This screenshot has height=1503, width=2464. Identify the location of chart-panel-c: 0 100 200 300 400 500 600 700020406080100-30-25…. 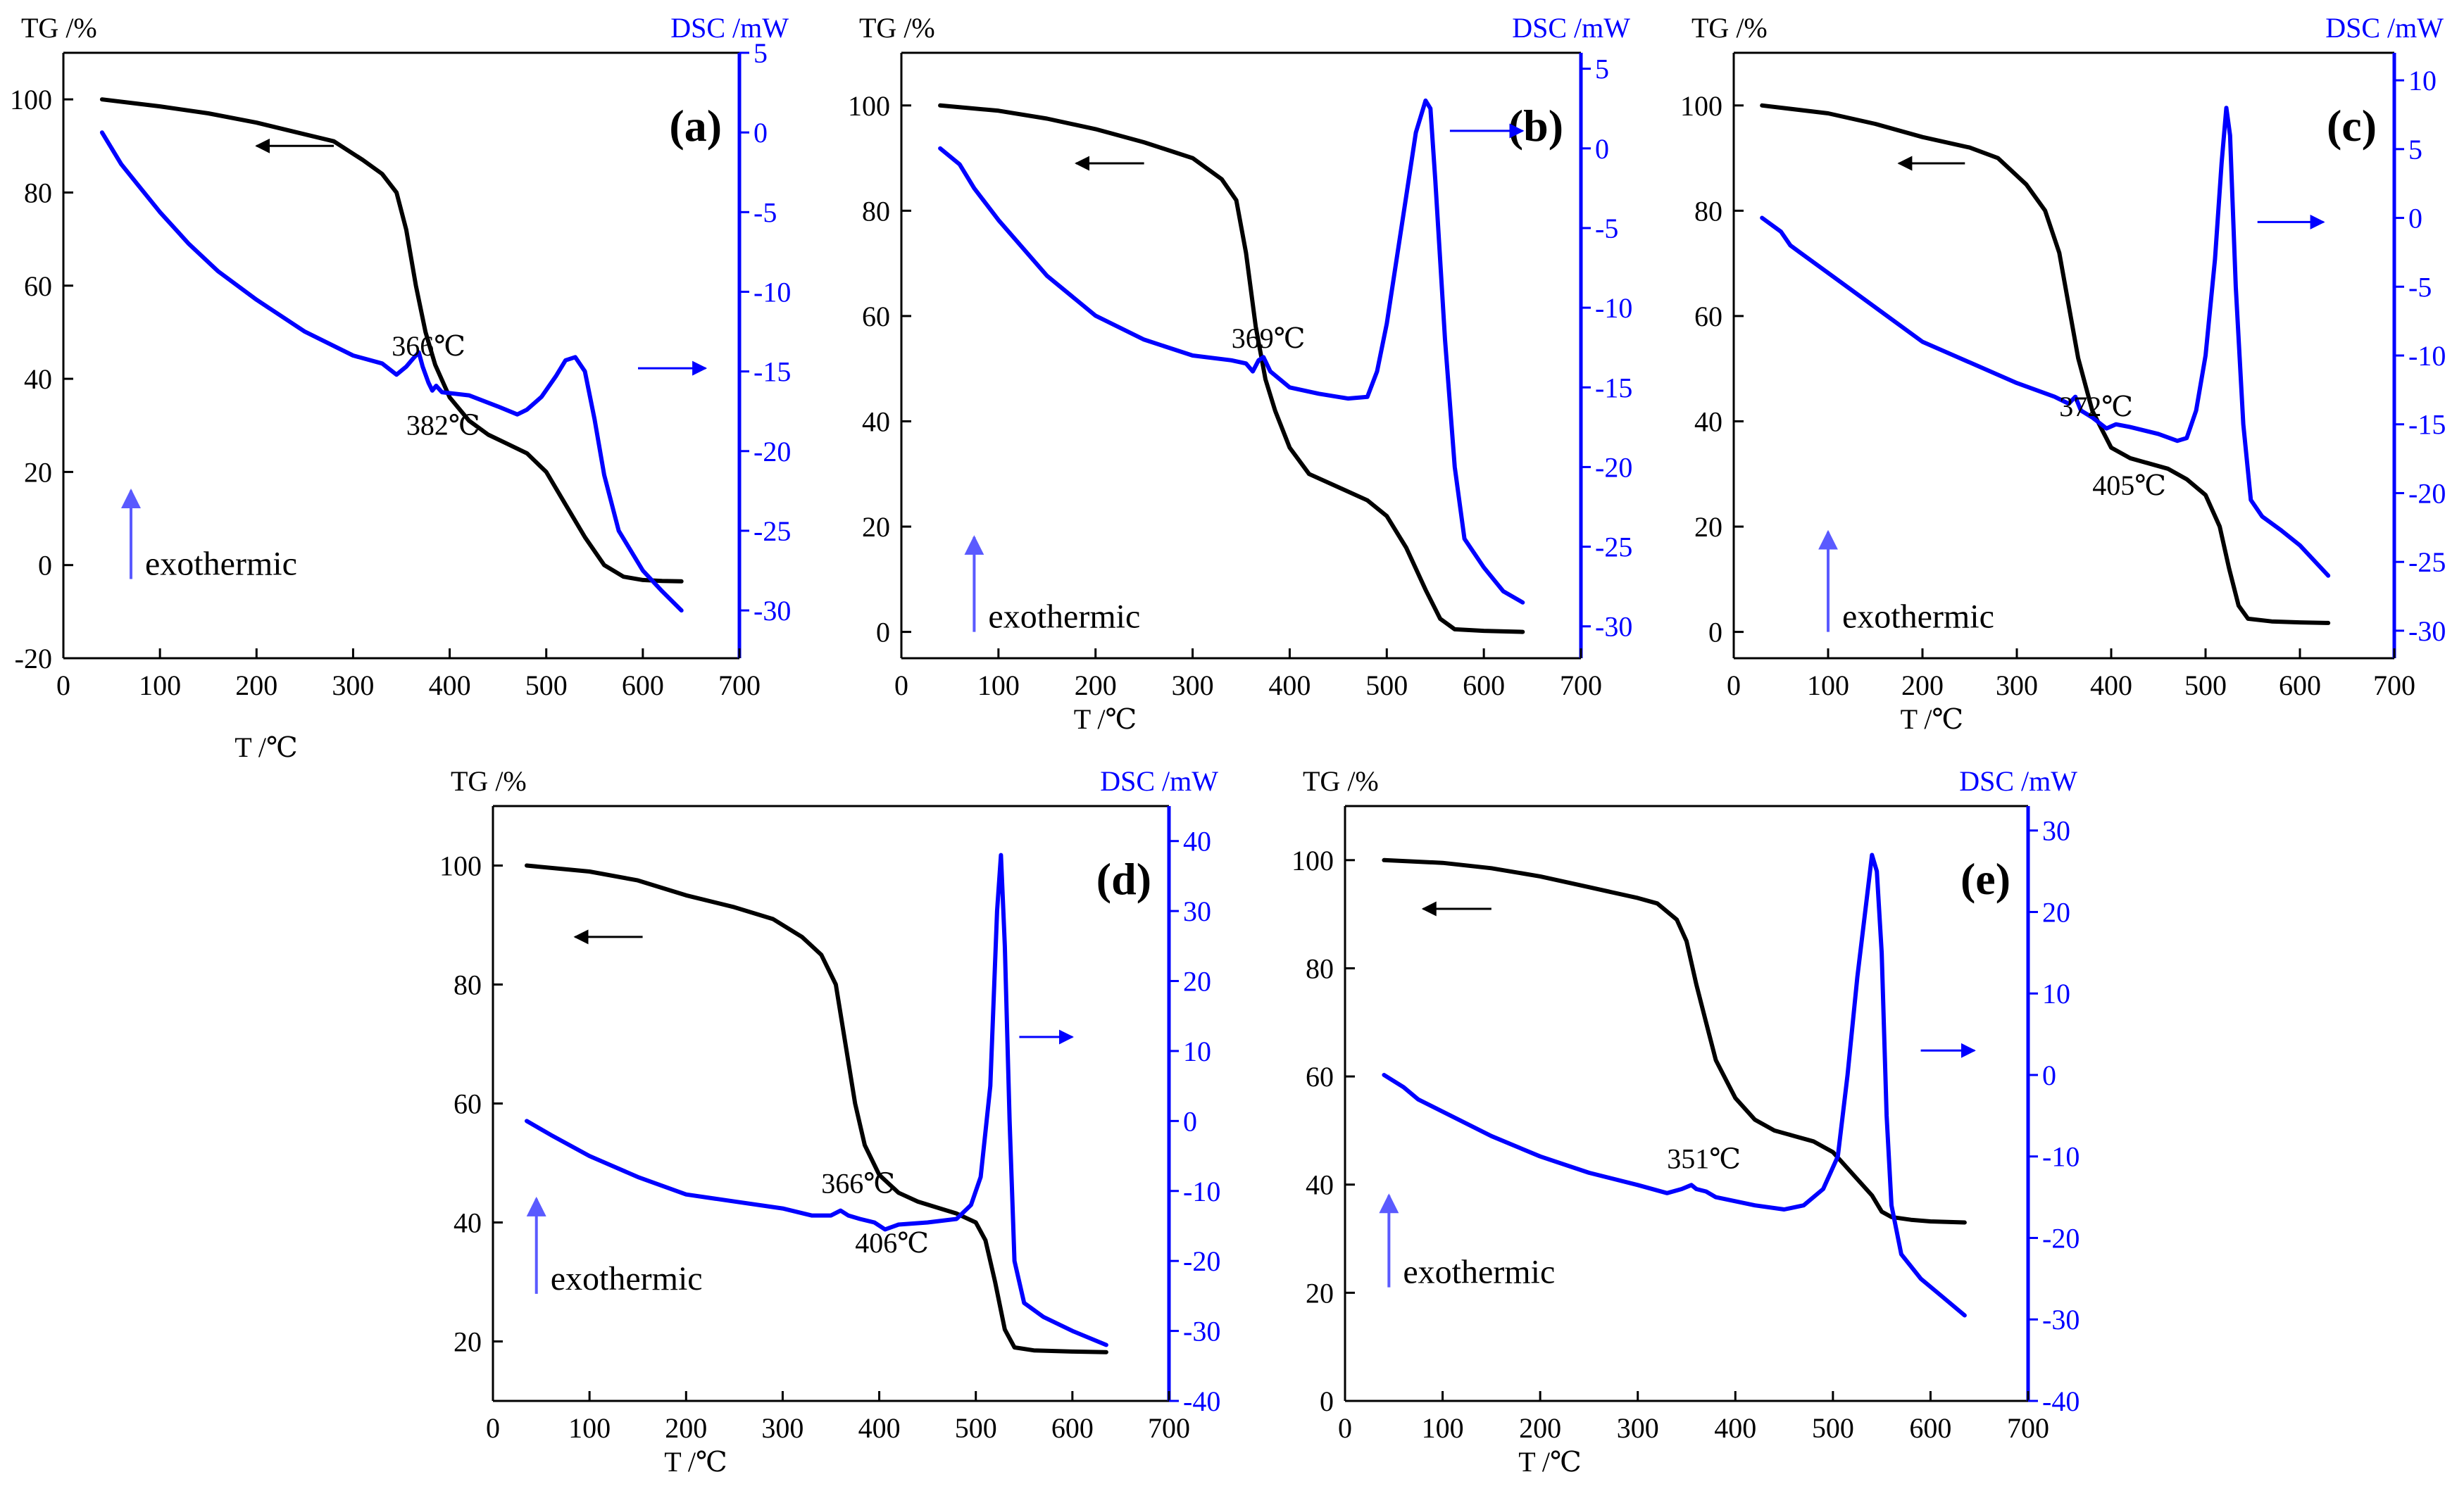
(2063, 374).